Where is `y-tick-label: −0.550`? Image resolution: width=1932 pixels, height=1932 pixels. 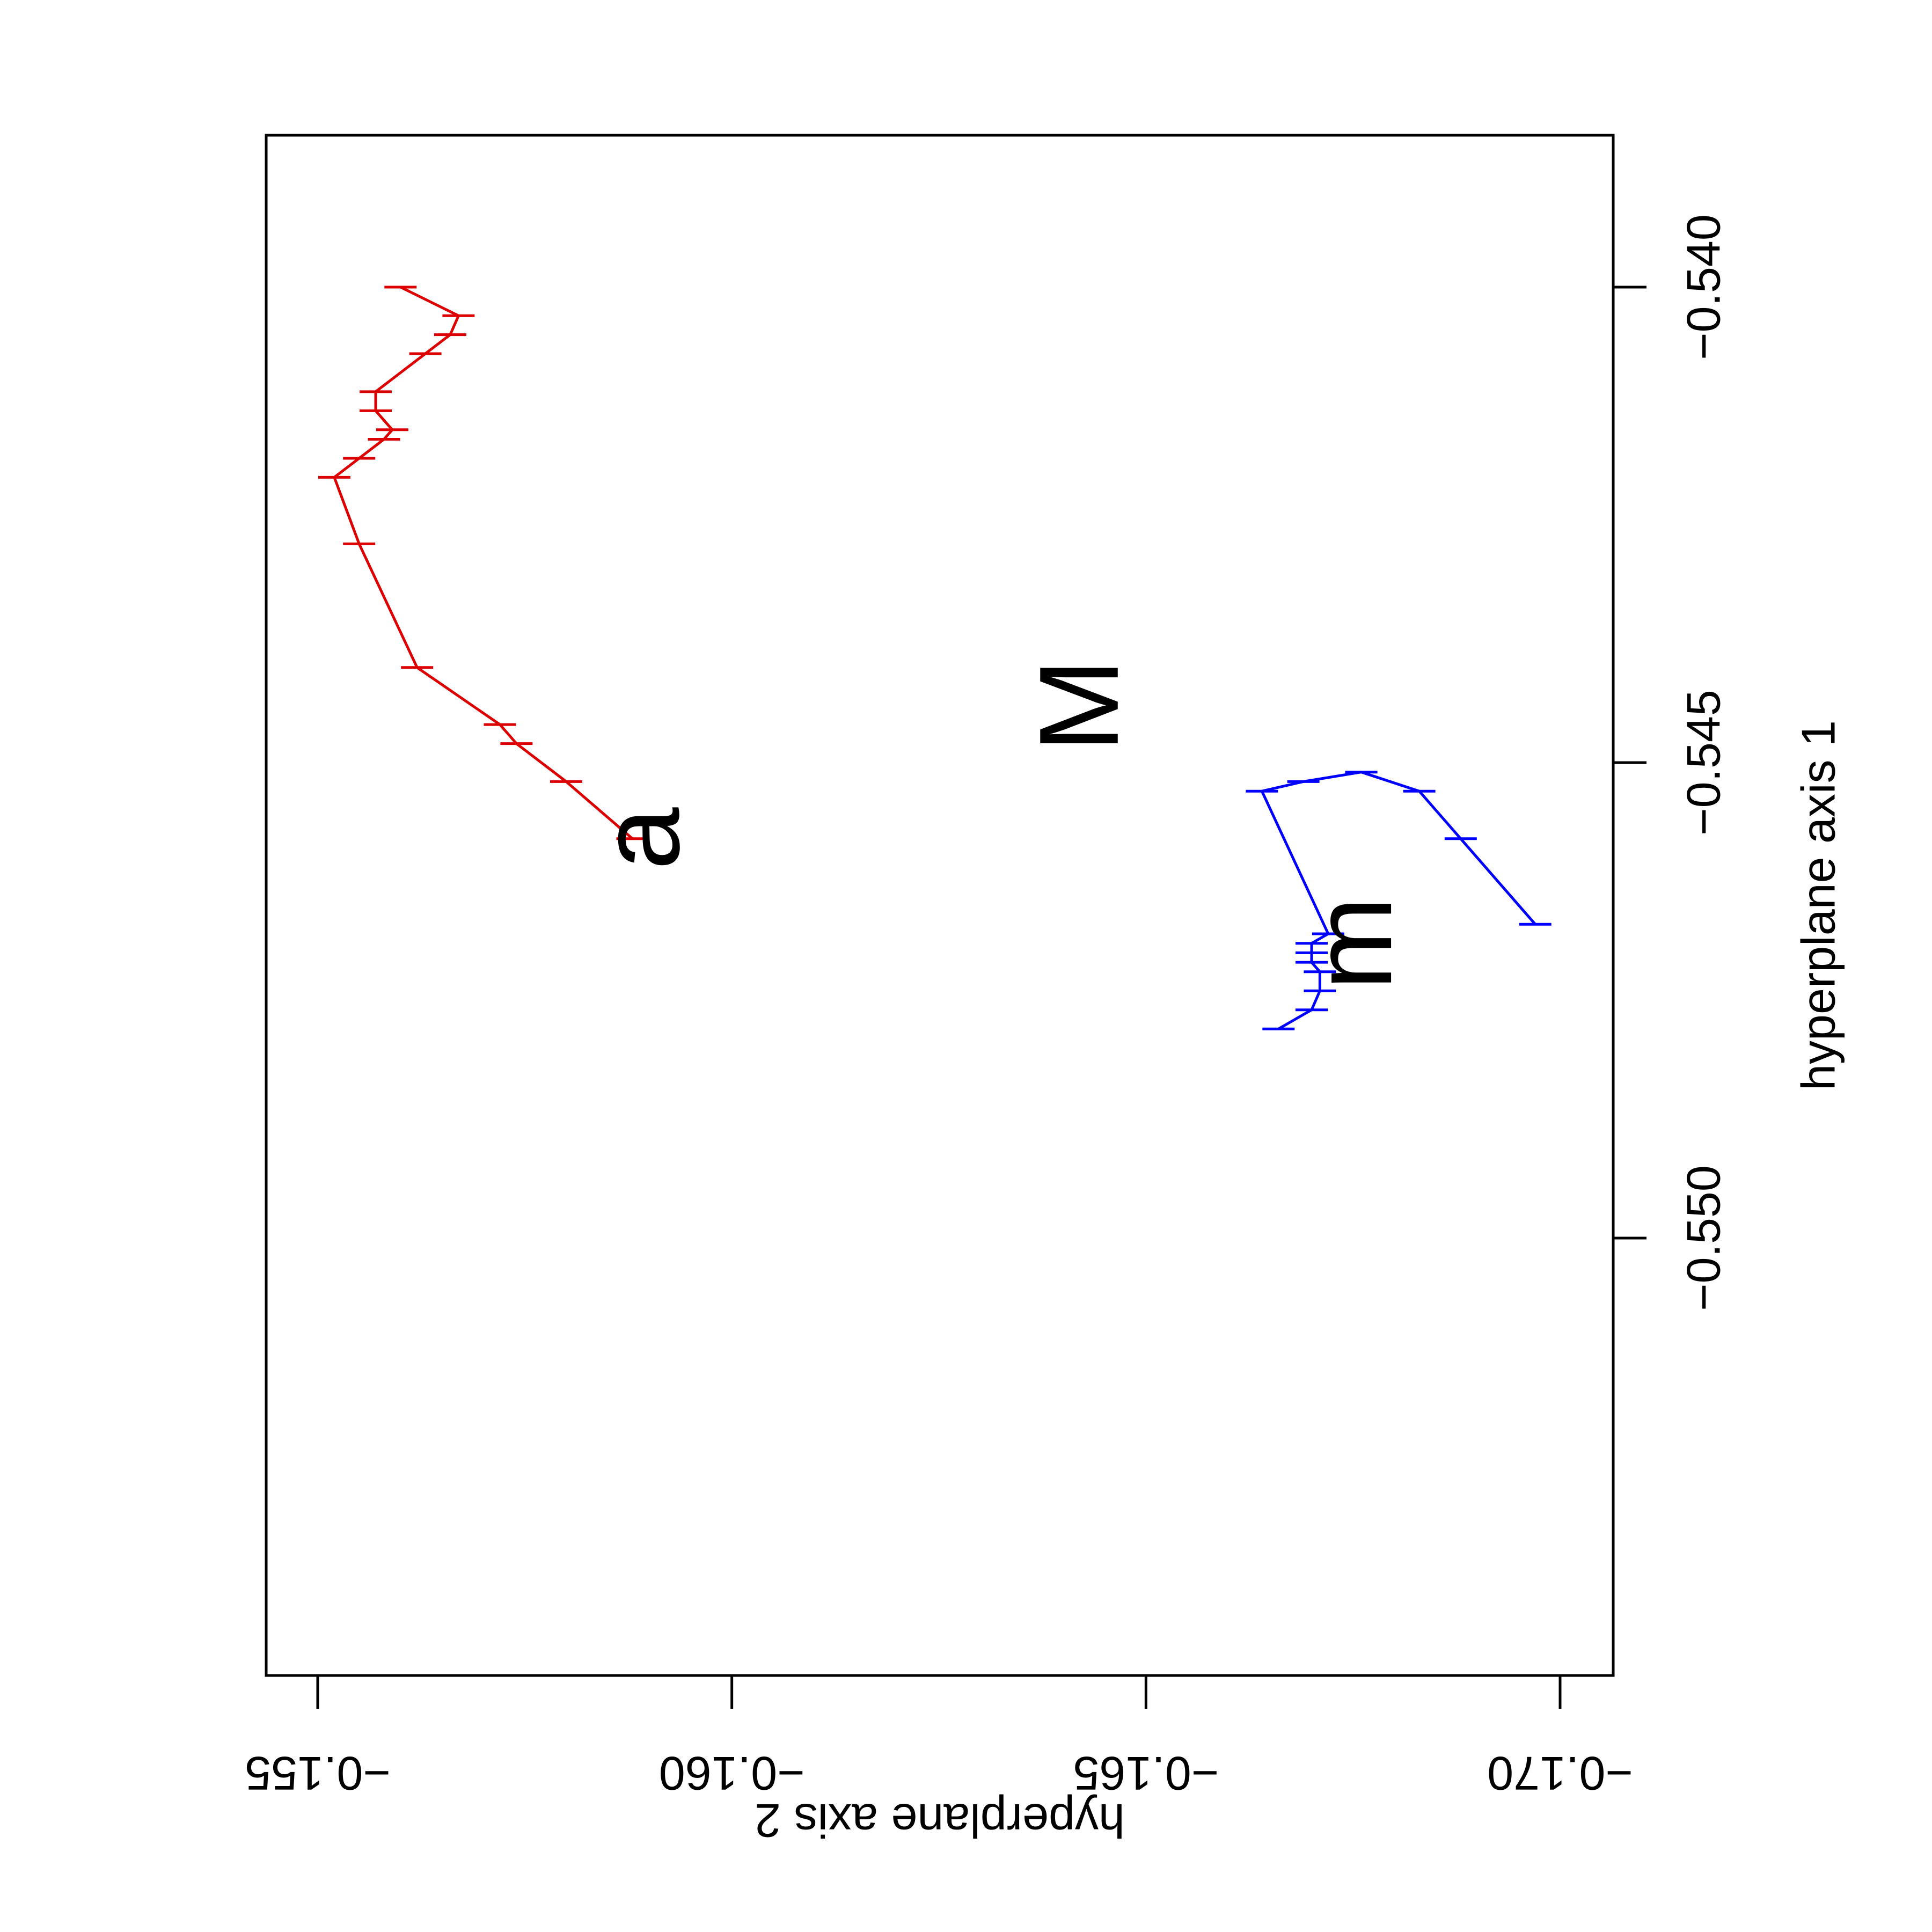
y-tick-label: −0.550 is located at coordinates (1703, 1238).